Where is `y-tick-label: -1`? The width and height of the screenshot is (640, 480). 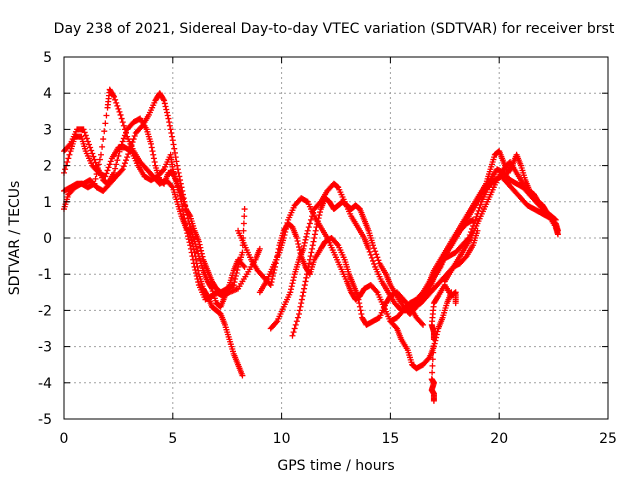 y-tick-label: -1 is located at coordinates (45, 275).